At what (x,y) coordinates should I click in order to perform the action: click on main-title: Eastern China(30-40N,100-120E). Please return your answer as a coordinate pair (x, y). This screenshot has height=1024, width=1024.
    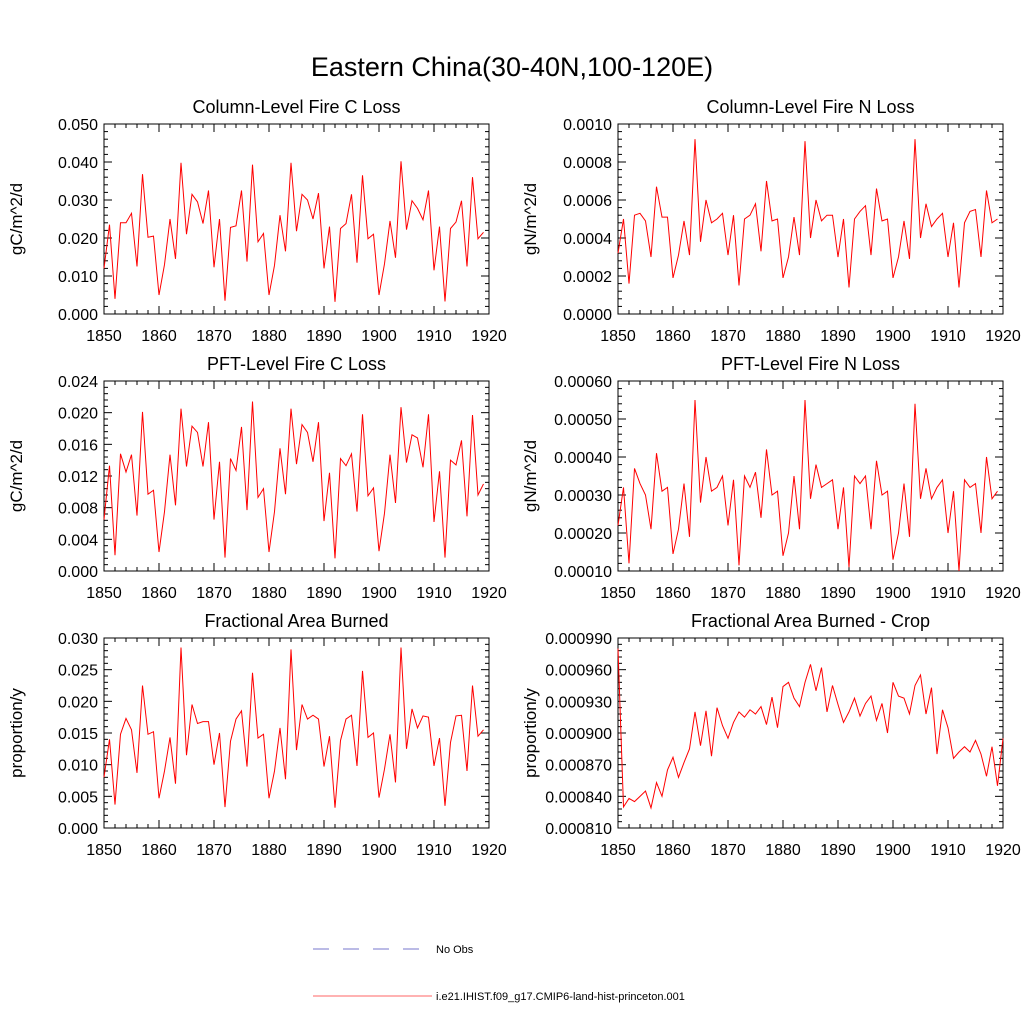
    Looking at the image, I should click on (512, 67).